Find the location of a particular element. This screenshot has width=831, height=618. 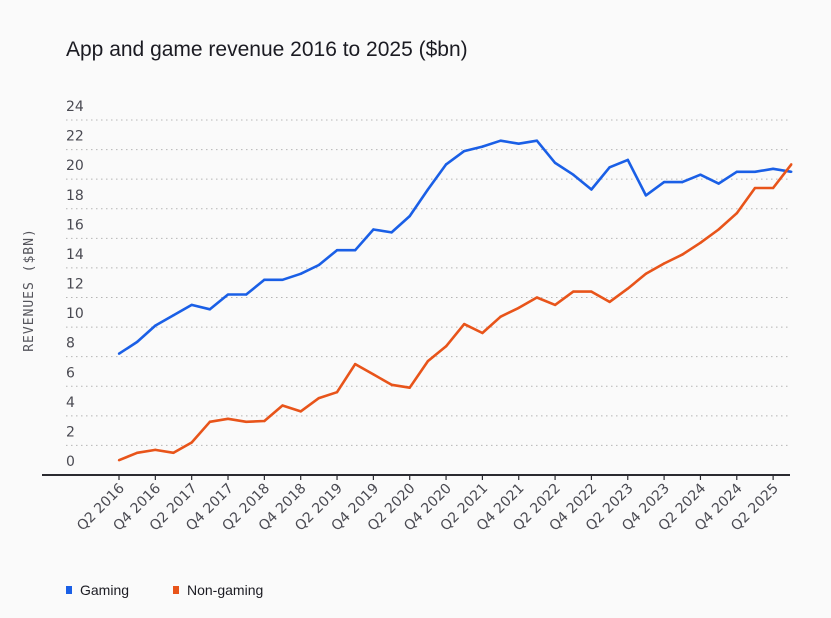

y-tick-label: 8 is located at coordinates (70, 344).